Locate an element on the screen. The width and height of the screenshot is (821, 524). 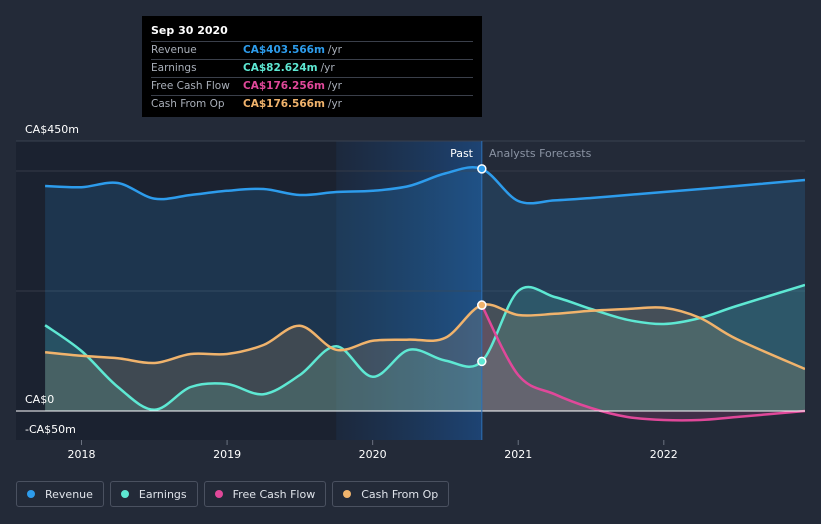
area-free-cash-flow is located at coordinates (643, 363).